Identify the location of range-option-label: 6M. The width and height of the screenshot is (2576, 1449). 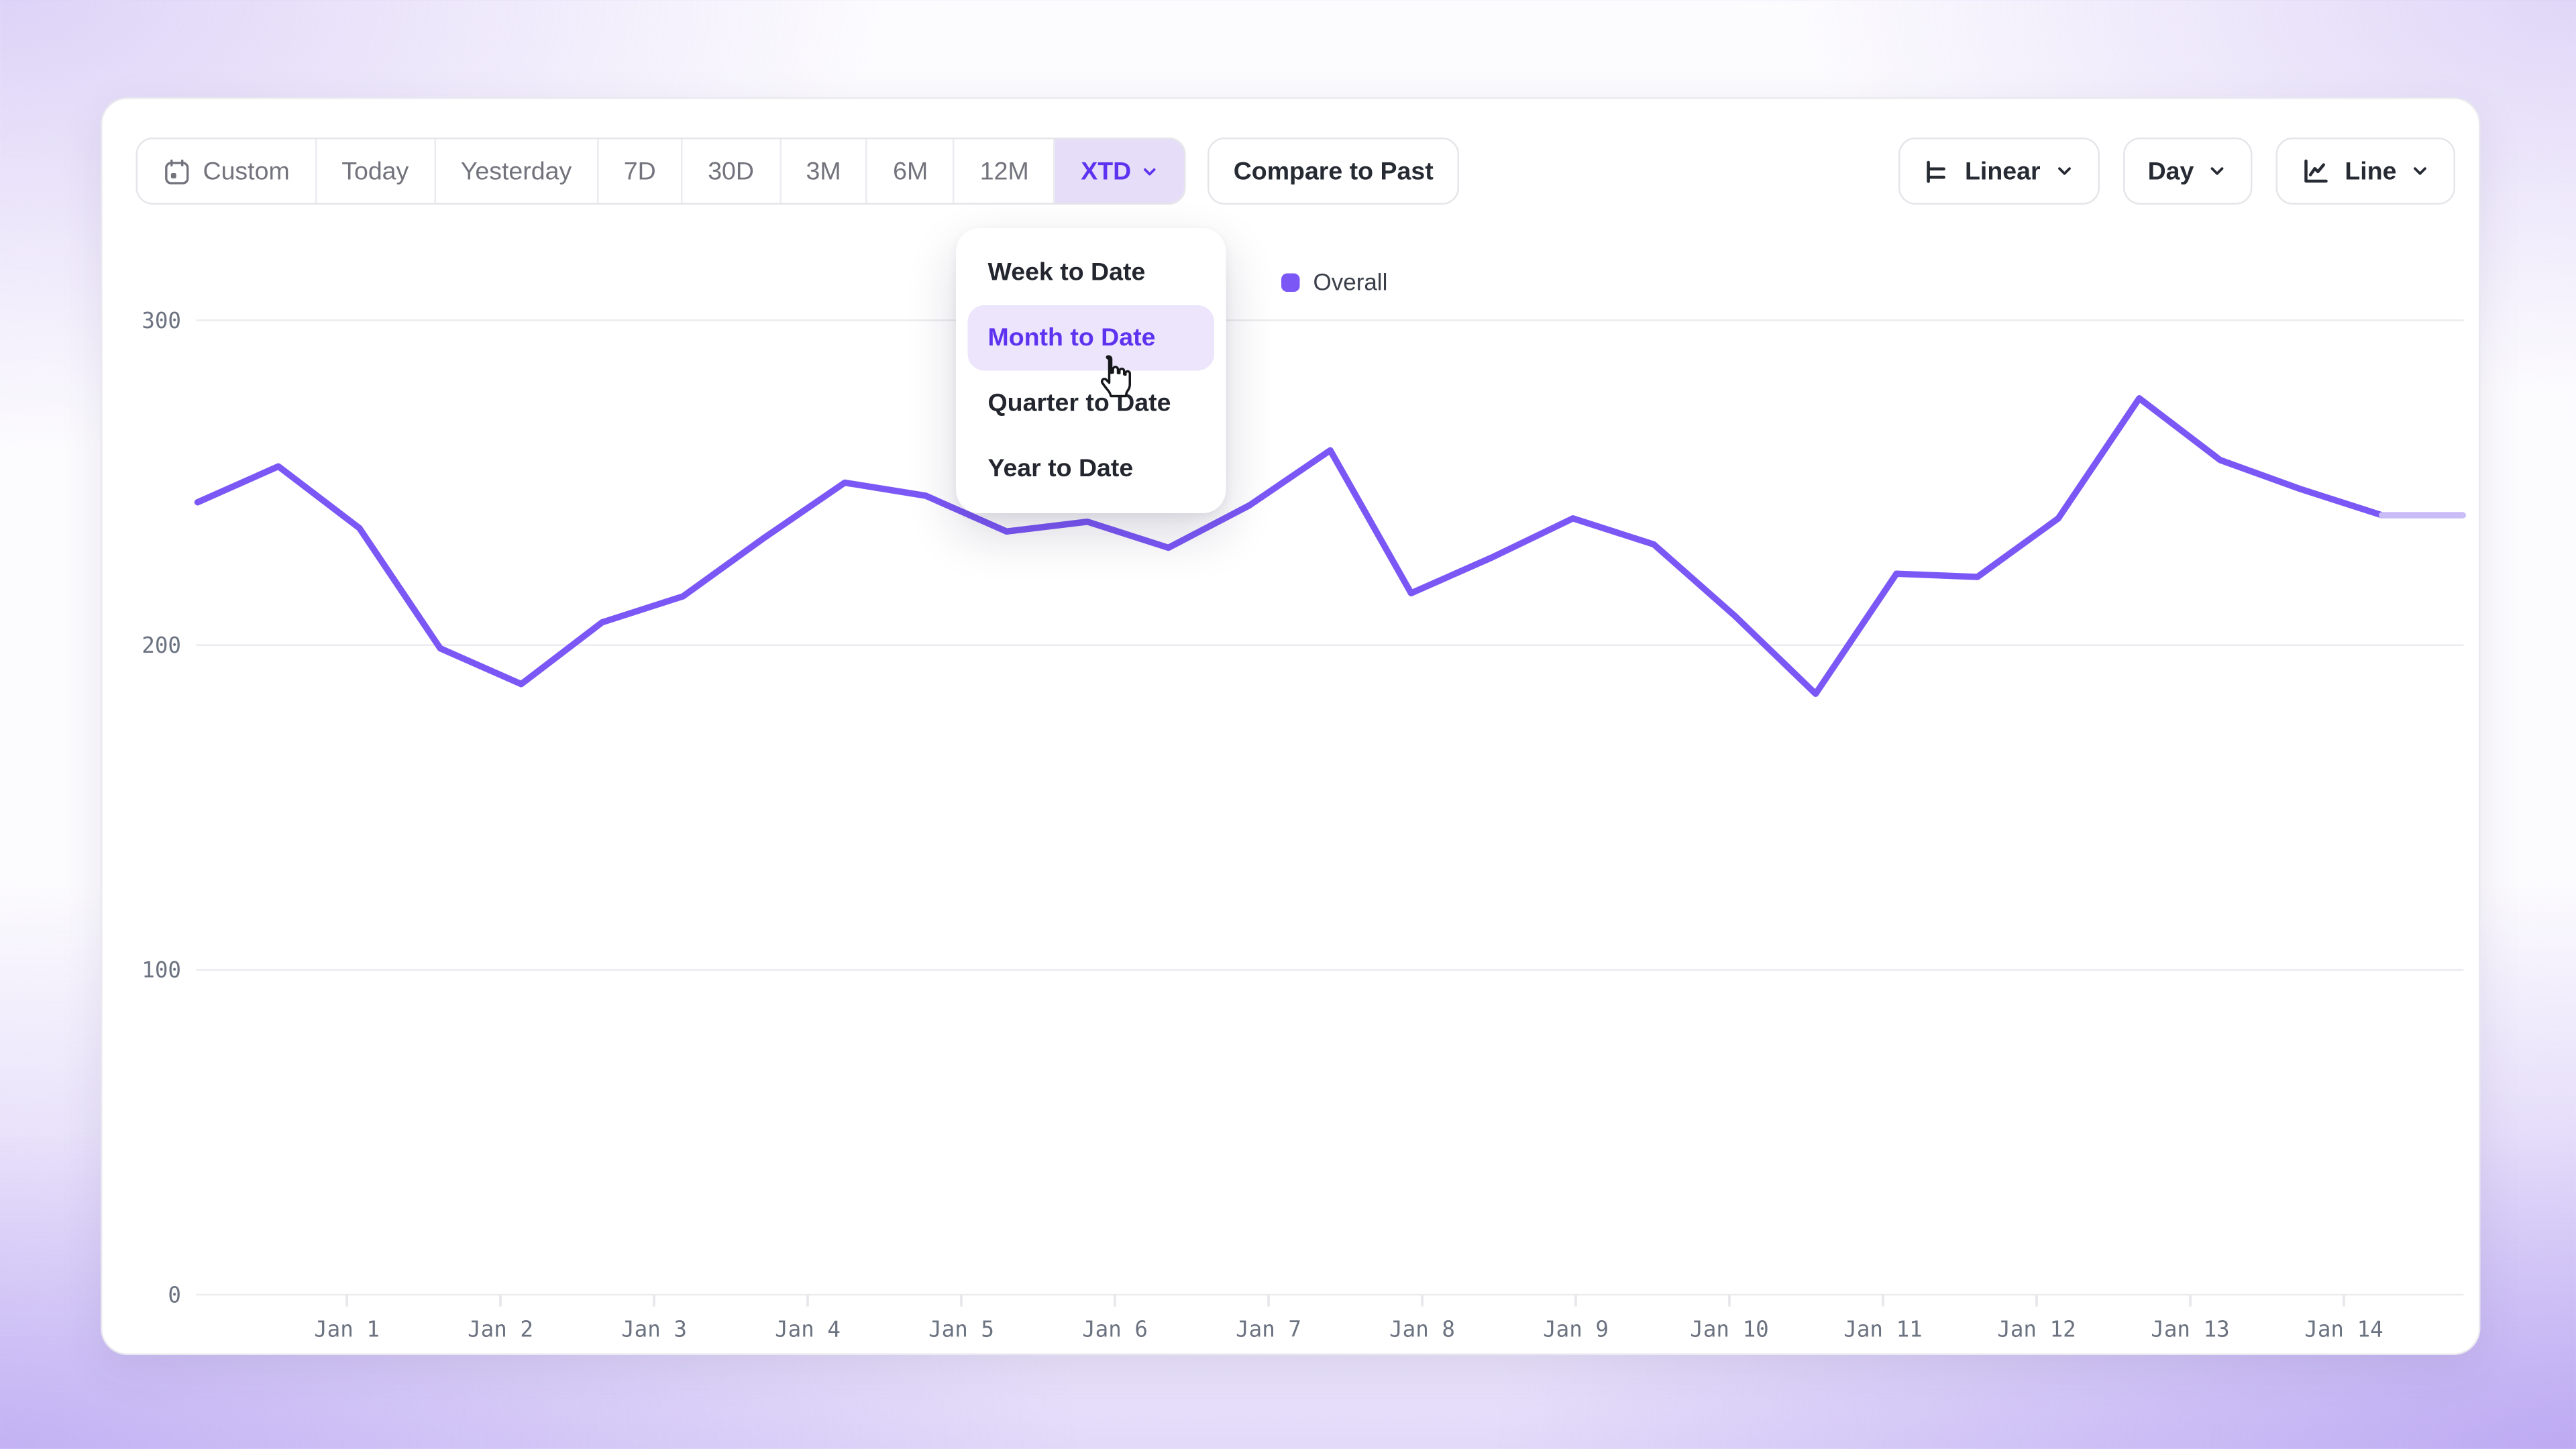
(910, 171).